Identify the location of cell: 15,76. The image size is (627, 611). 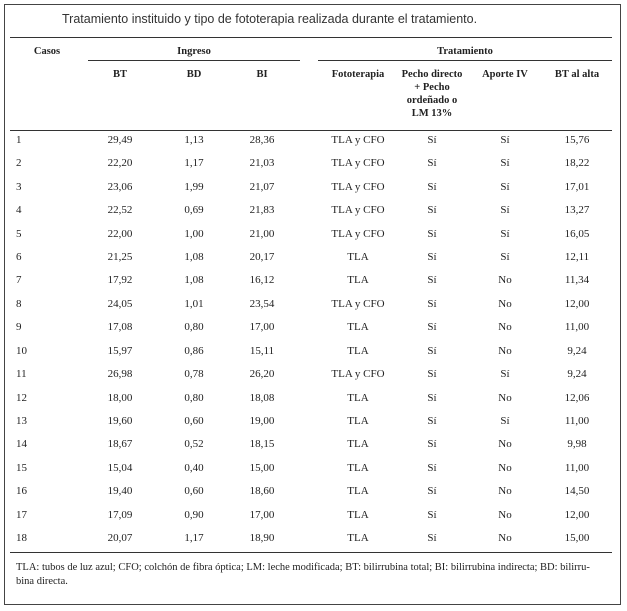
(577, 140).